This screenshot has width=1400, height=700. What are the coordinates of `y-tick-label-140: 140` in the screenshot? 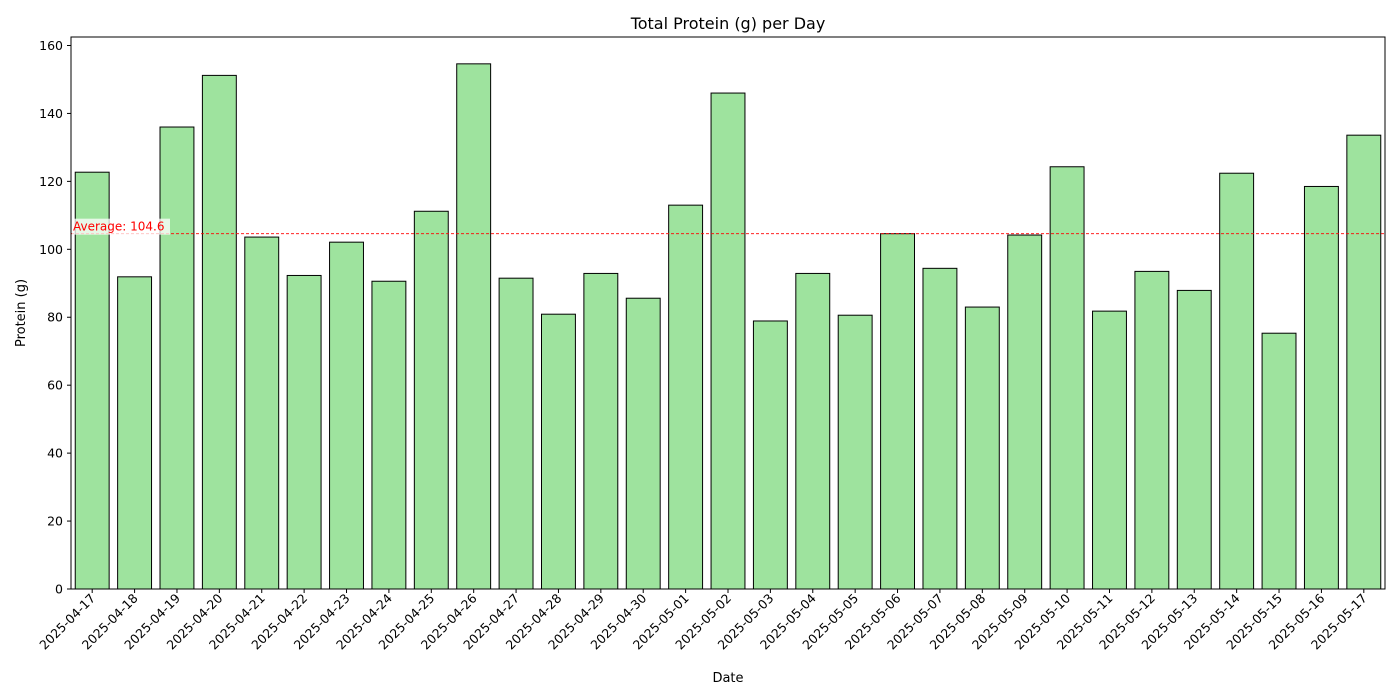 It's located at (51, 113).